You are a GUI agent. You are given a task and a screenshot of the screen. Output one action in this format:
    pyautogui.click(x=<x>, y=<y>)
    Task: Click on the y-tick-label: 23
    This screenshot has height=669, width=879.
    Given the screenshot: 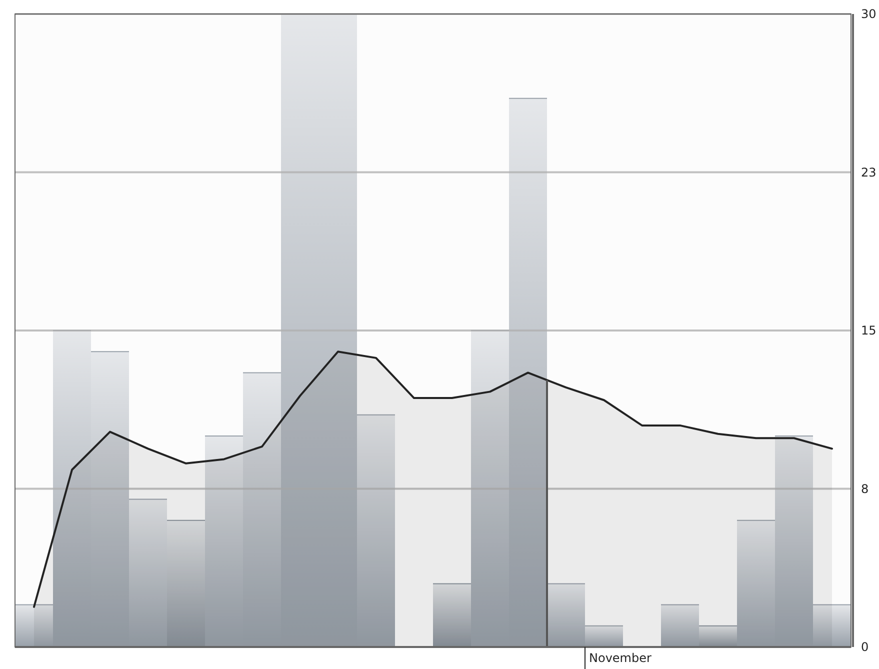 What is the action you would take?
    pyautogui.click(x=868, y=172)
    